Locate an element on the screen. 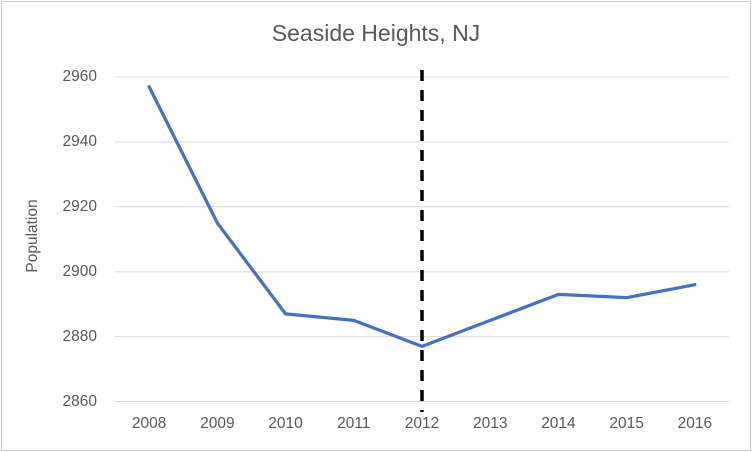  y-tick-label: 2860 is located at coordinates (79, 401).